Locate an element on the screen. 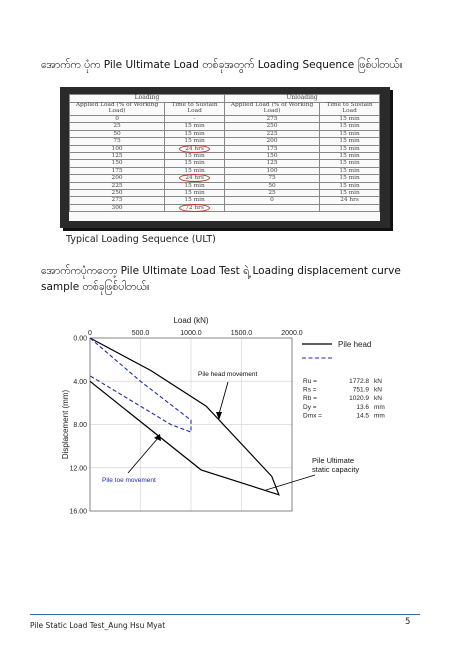 Image resolution: width=474 pixels, height=671 pixels. table-cell: - is located at coordinates (194, 119).